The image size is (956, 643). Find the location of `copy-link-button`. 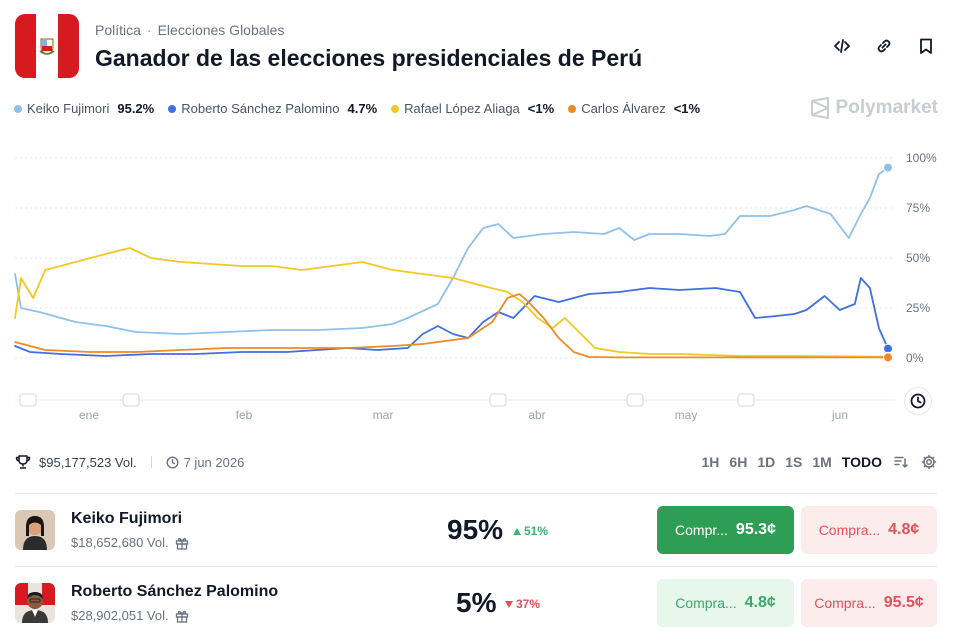

copy-link-button is located at coordinates (884, 46).